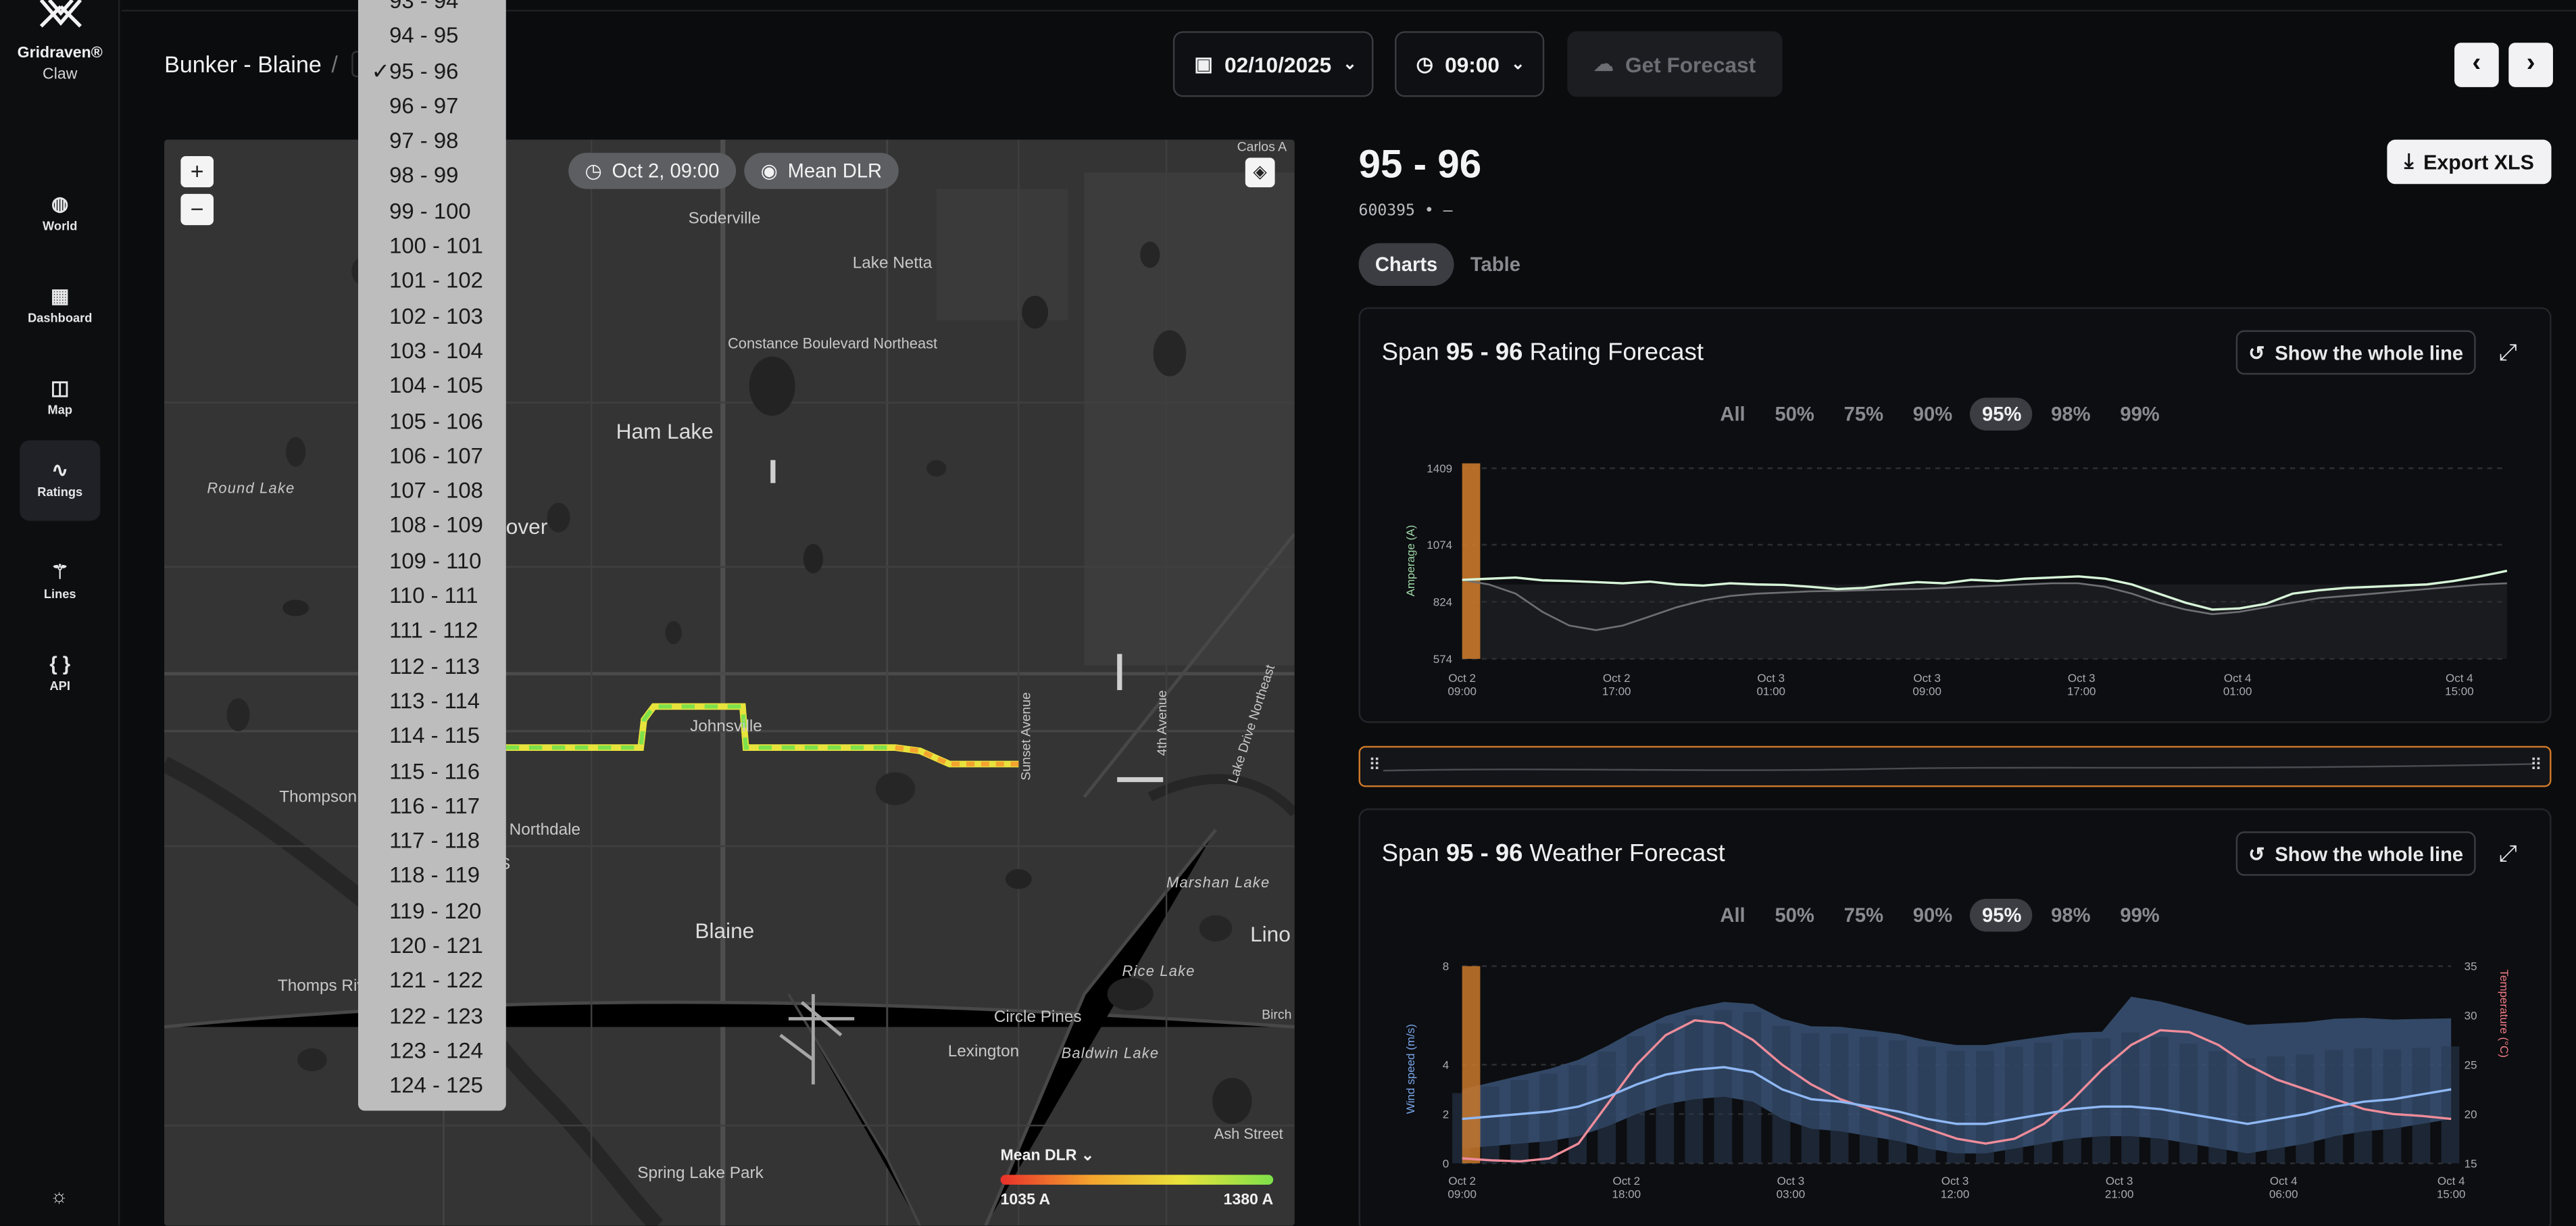 The height and width of the screenshot is (1226, 2576). What do you see at coordinates (436, 351) in the screenshot?
I see `span-option: 103 - 104` at bounding box center [436, 351].